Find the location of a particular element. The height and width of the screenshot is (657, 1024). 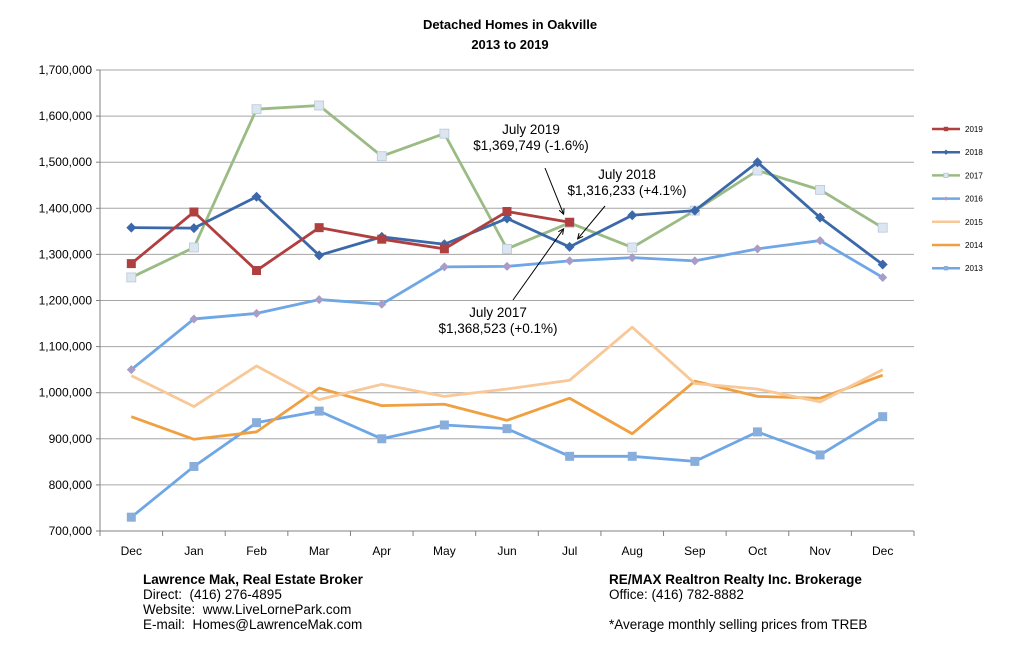

brokerage-name: RE/MAX Realtron Realty Inc. Brokerage is located at coordinates (735, 579).